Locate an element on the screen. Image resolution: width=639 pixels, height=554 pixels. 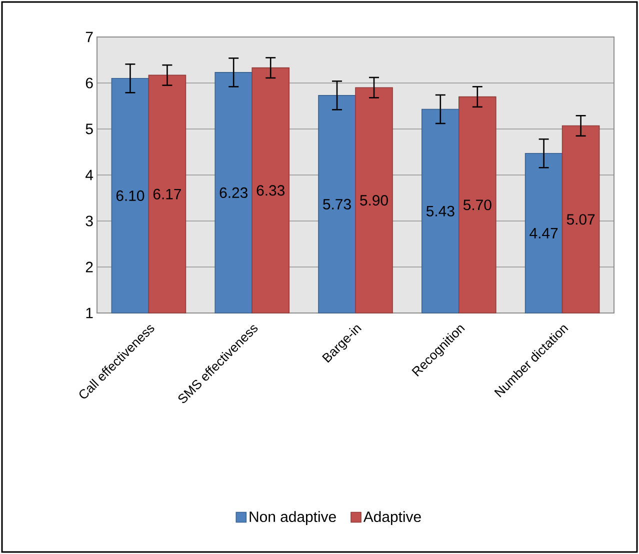
legend-label: Non adaptive is located at coordinates (293, 518).